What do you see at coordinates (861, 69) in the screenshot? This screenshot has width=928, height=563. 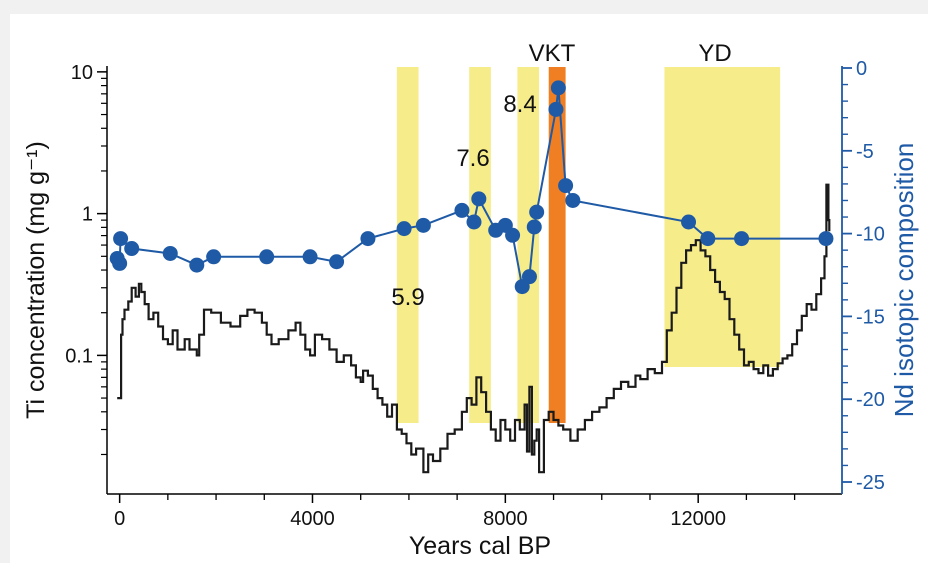 I see `right-tick-label: 0` at bounding box center [861, 69].